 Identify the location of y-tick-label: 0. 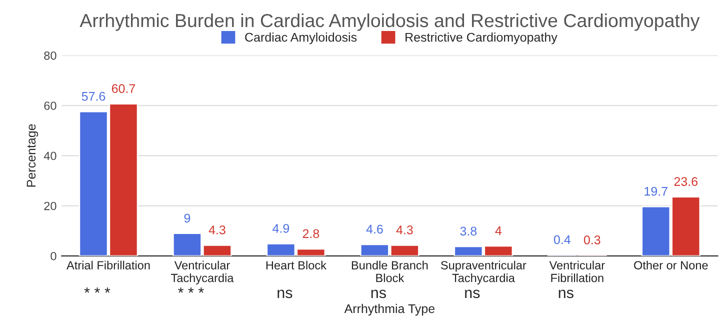
(53, 256).